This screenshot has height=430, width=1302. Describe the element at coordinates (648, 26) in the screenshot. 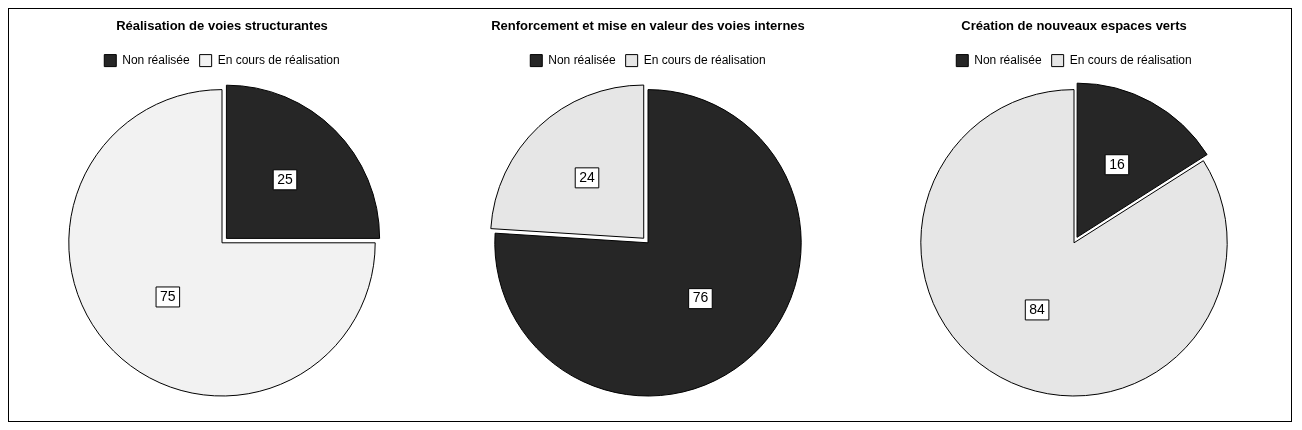

I see `chart-title: Renforcement et mise en valeur des voies internes` at that location.